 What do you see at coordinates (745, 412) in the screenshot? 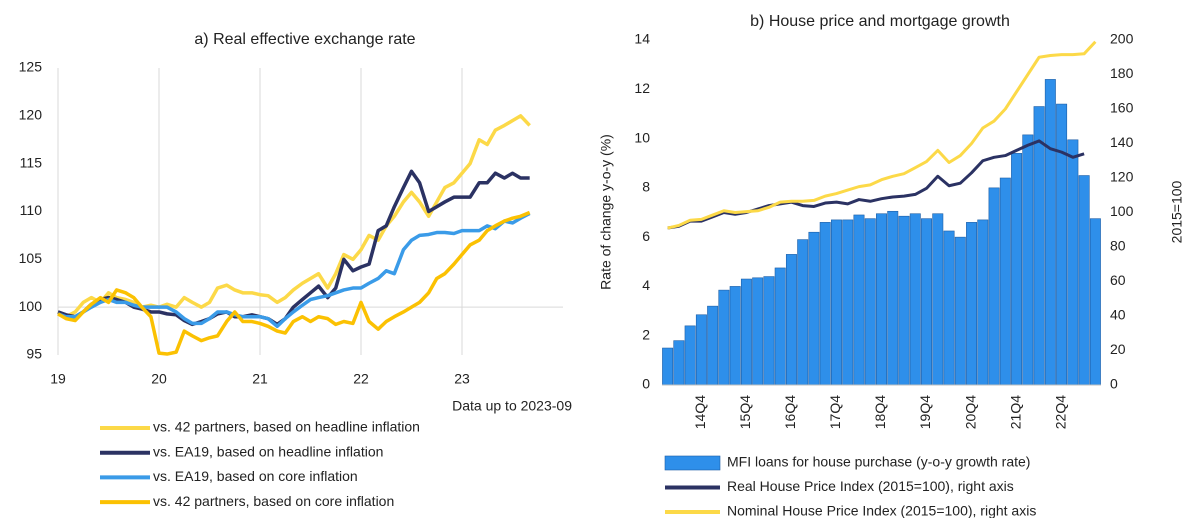
I see `x-tick-label: 15Q4` at bounding box center [745, 412].